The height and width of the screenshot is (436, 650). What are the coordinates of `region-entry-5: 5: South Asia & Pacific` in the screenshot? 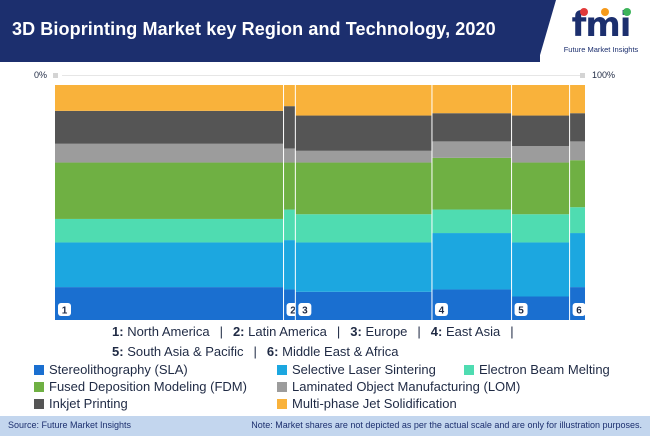 It's located at (178, 351).